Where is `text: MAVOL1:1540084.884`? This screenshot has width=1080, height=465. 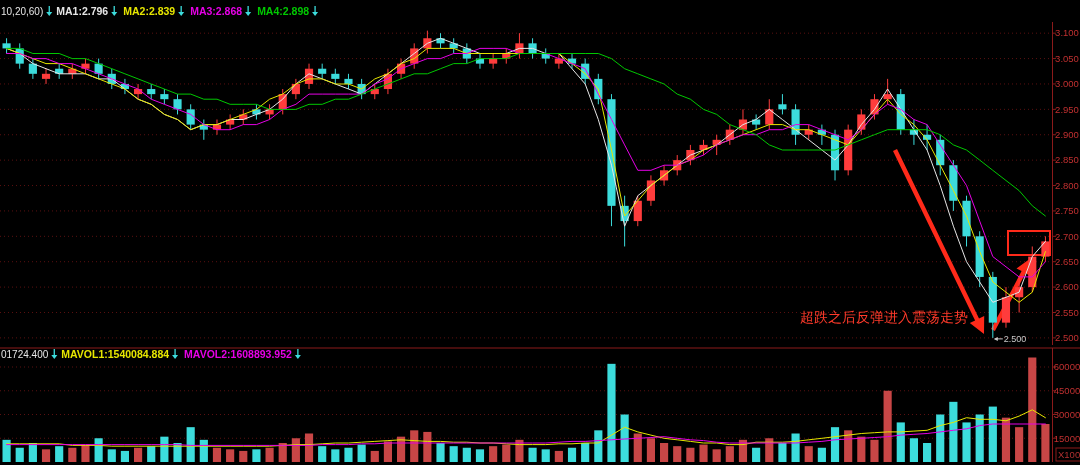
text: MAVOL1:1540084.884 is located at coordinates (115, 354).